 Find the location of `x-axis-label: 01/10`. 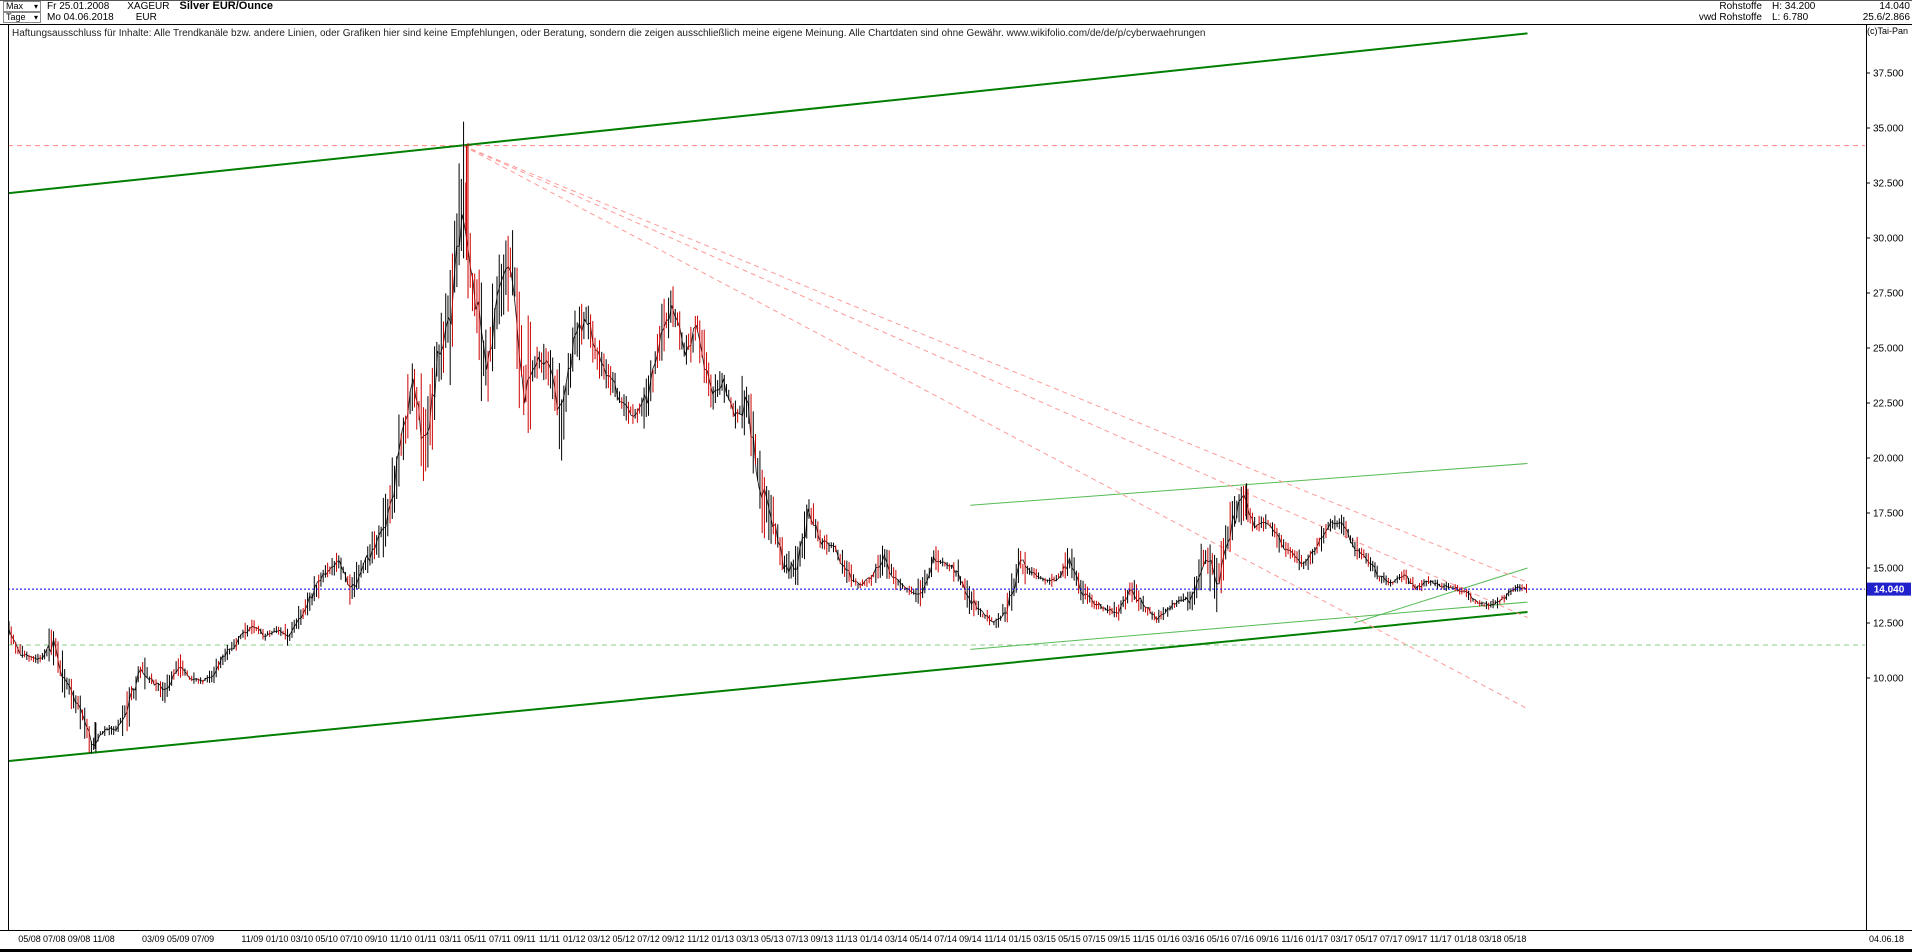

x-axis-label: 01/10 is located at coordinates (277, 939).